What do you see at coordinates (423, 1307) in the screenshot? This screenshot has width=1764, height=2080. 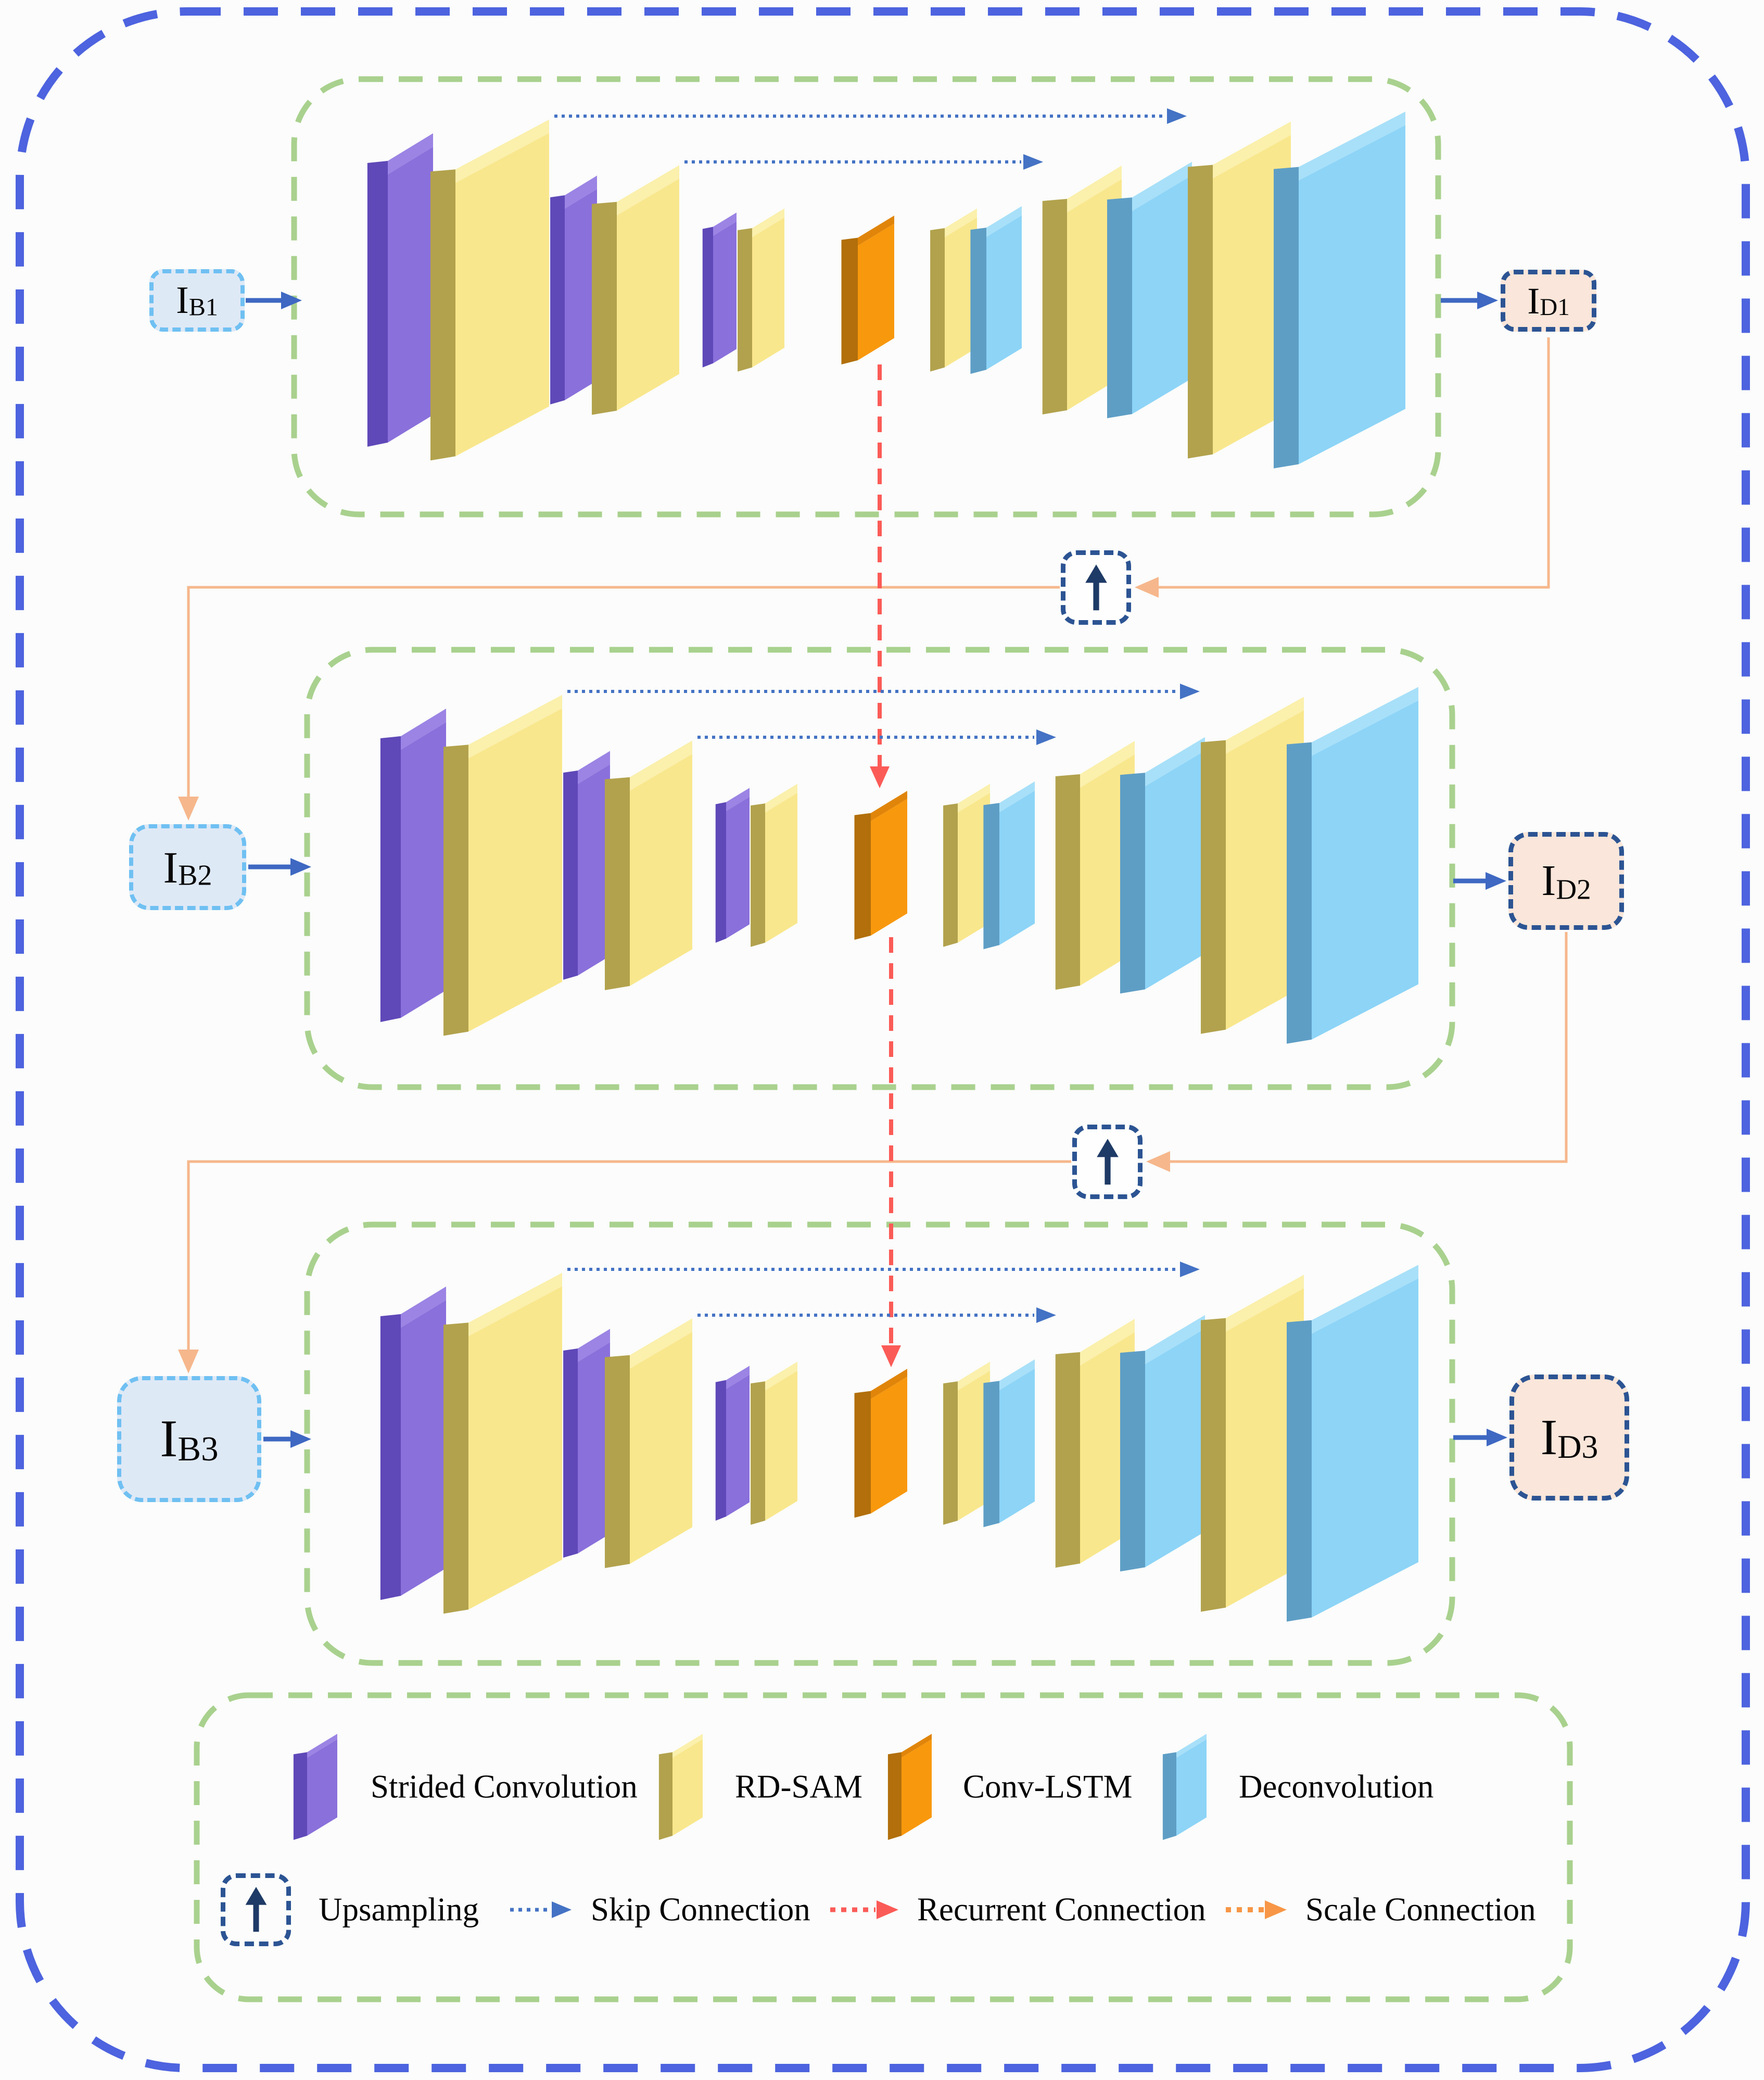 I see `scale-3-block-1-strided-conv-top` at bounding box center [423, 1307].